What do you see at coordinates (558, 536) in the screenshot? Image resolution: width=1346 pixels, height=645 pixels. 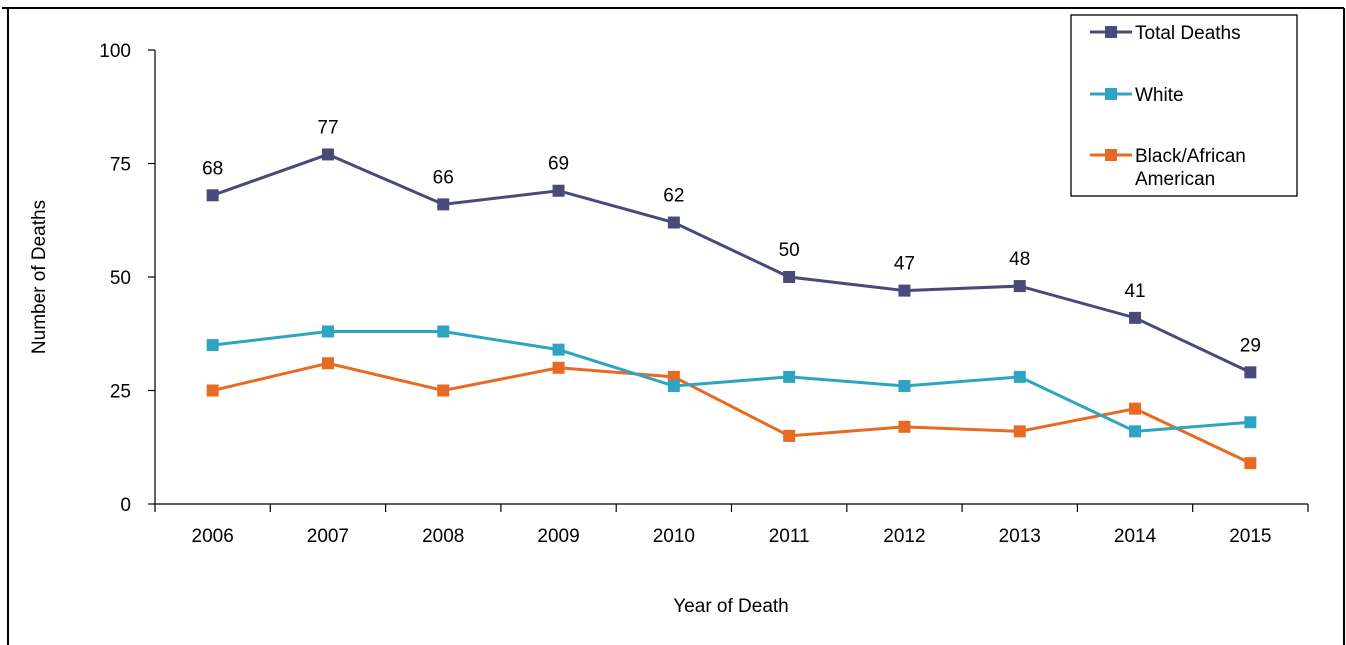 I see `x-tick-label: 2009` at bounding box center [558, 536].